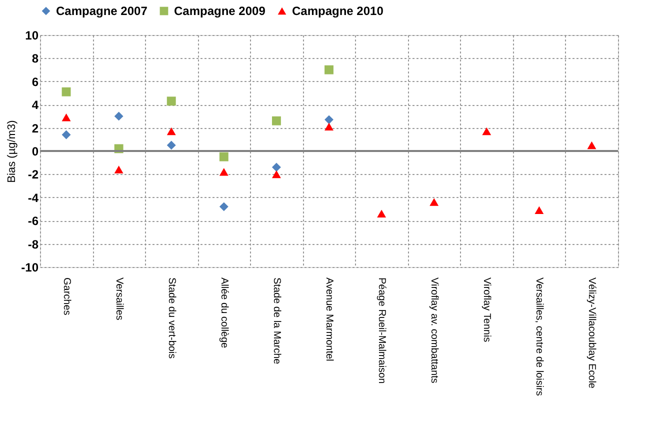  Describe the element at coordinates (33, 244) in the screenshot. I see `y-tick-label: -8` at that location.